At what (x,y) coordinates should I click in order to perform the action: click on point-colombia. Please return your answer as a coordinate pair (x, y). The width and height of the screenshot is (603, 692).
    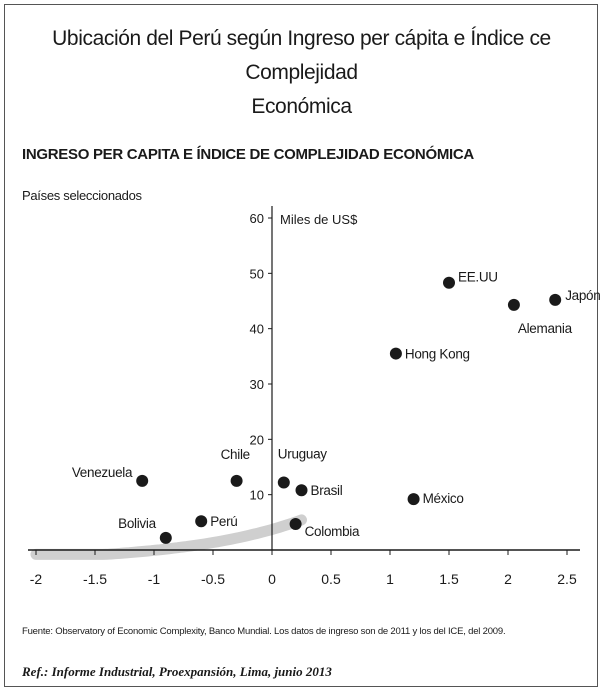
    Looking at the image, I should click on (295, 523).